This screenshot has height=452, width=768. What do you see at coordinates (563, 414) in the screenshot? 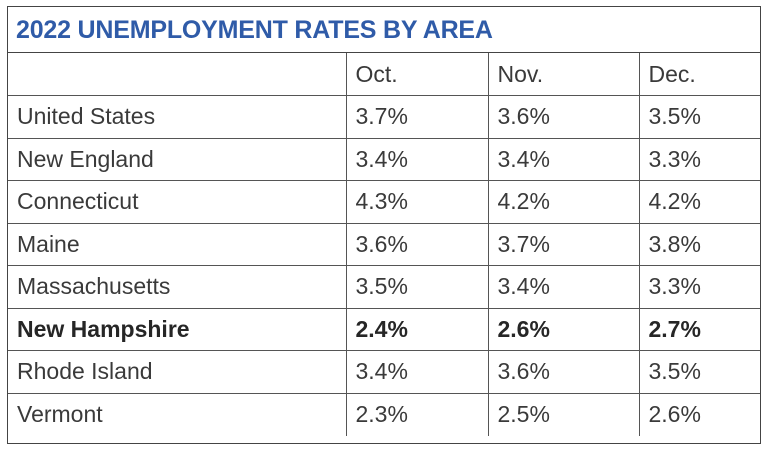
I see `rate-cell: 2.5%` at bounding box center [563, 414].